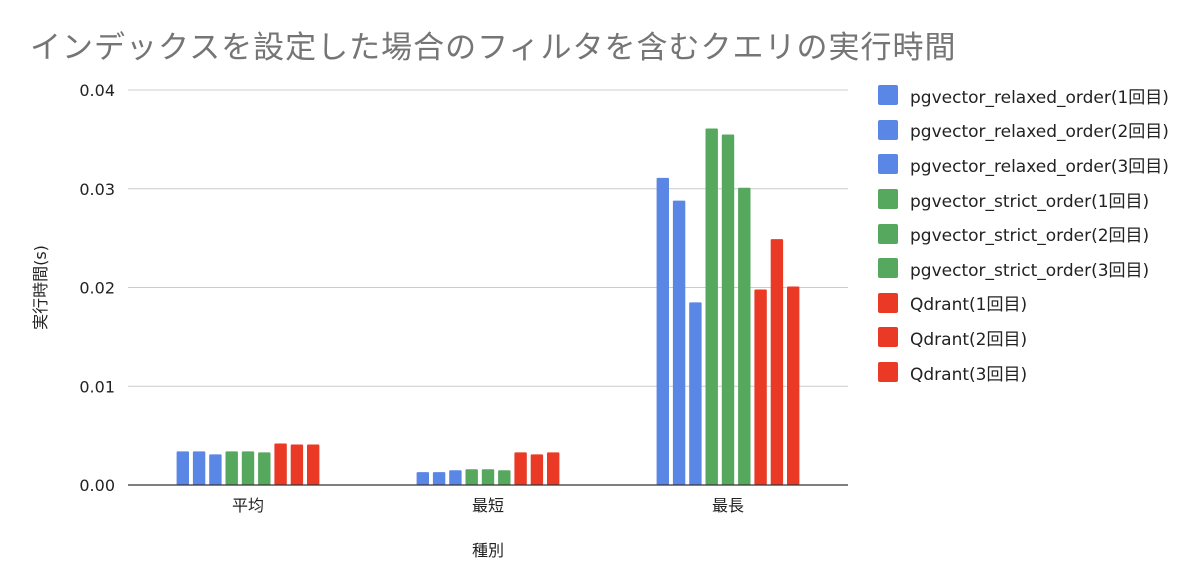  I want to click on legend-label: pgvector_strict_order(1回目), so click(1030, 201).